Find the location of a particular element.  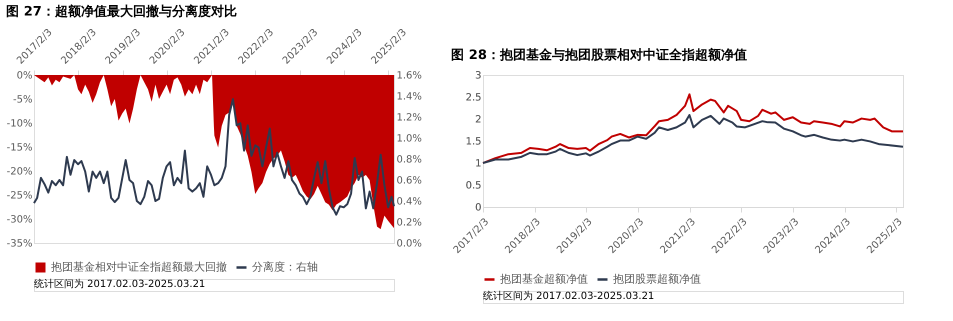

y2-tick-label: 1.6% is located at coordinates (409, 76).